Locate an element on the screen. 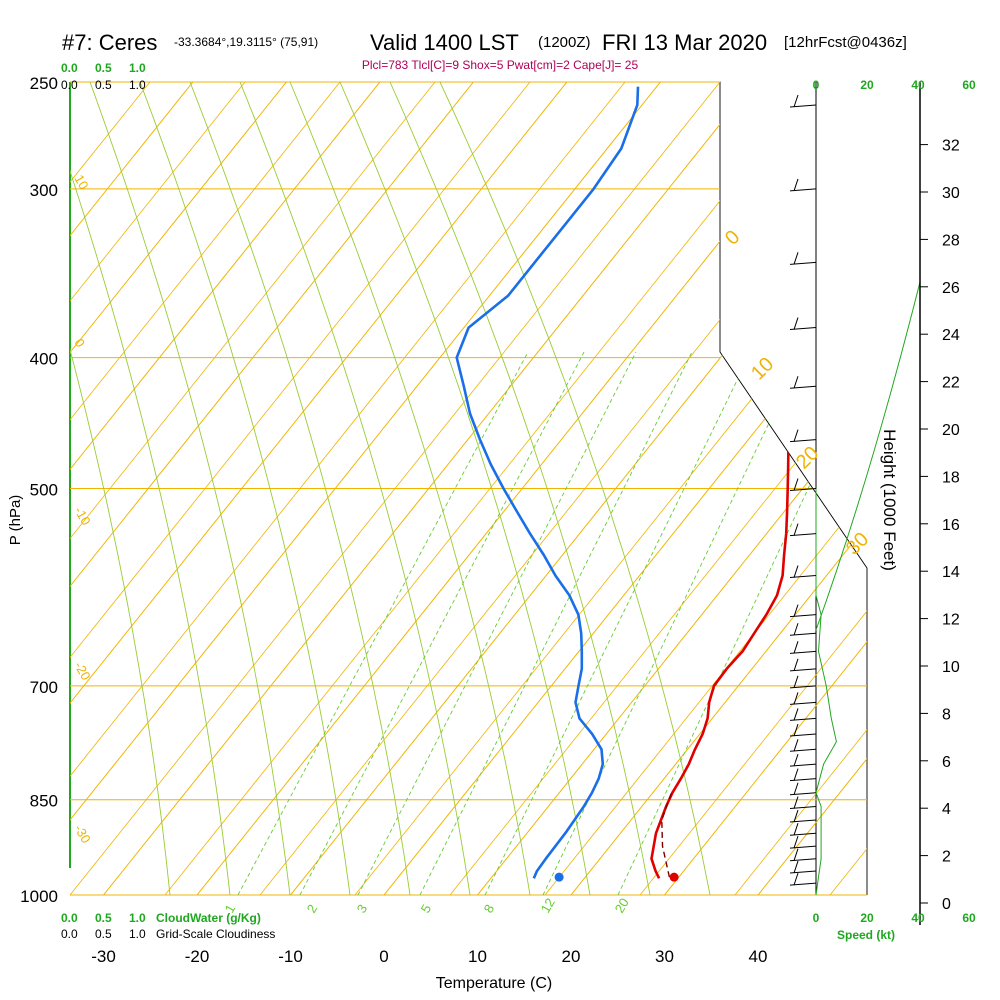 This screenshot has height=1000, width=1000. temperature-tick-label: -10 is located at coordinates (290, 956).